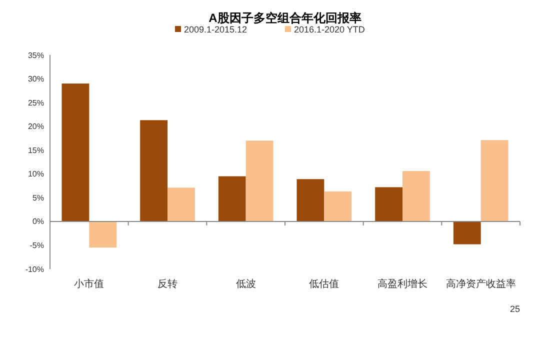 This screenshot has width=550, height=339. What do you see at coordinates (285, 18) in the screenshot?
I see `chart-title: A股因子多空组合年化回报率` at bounding box center [285, 18].